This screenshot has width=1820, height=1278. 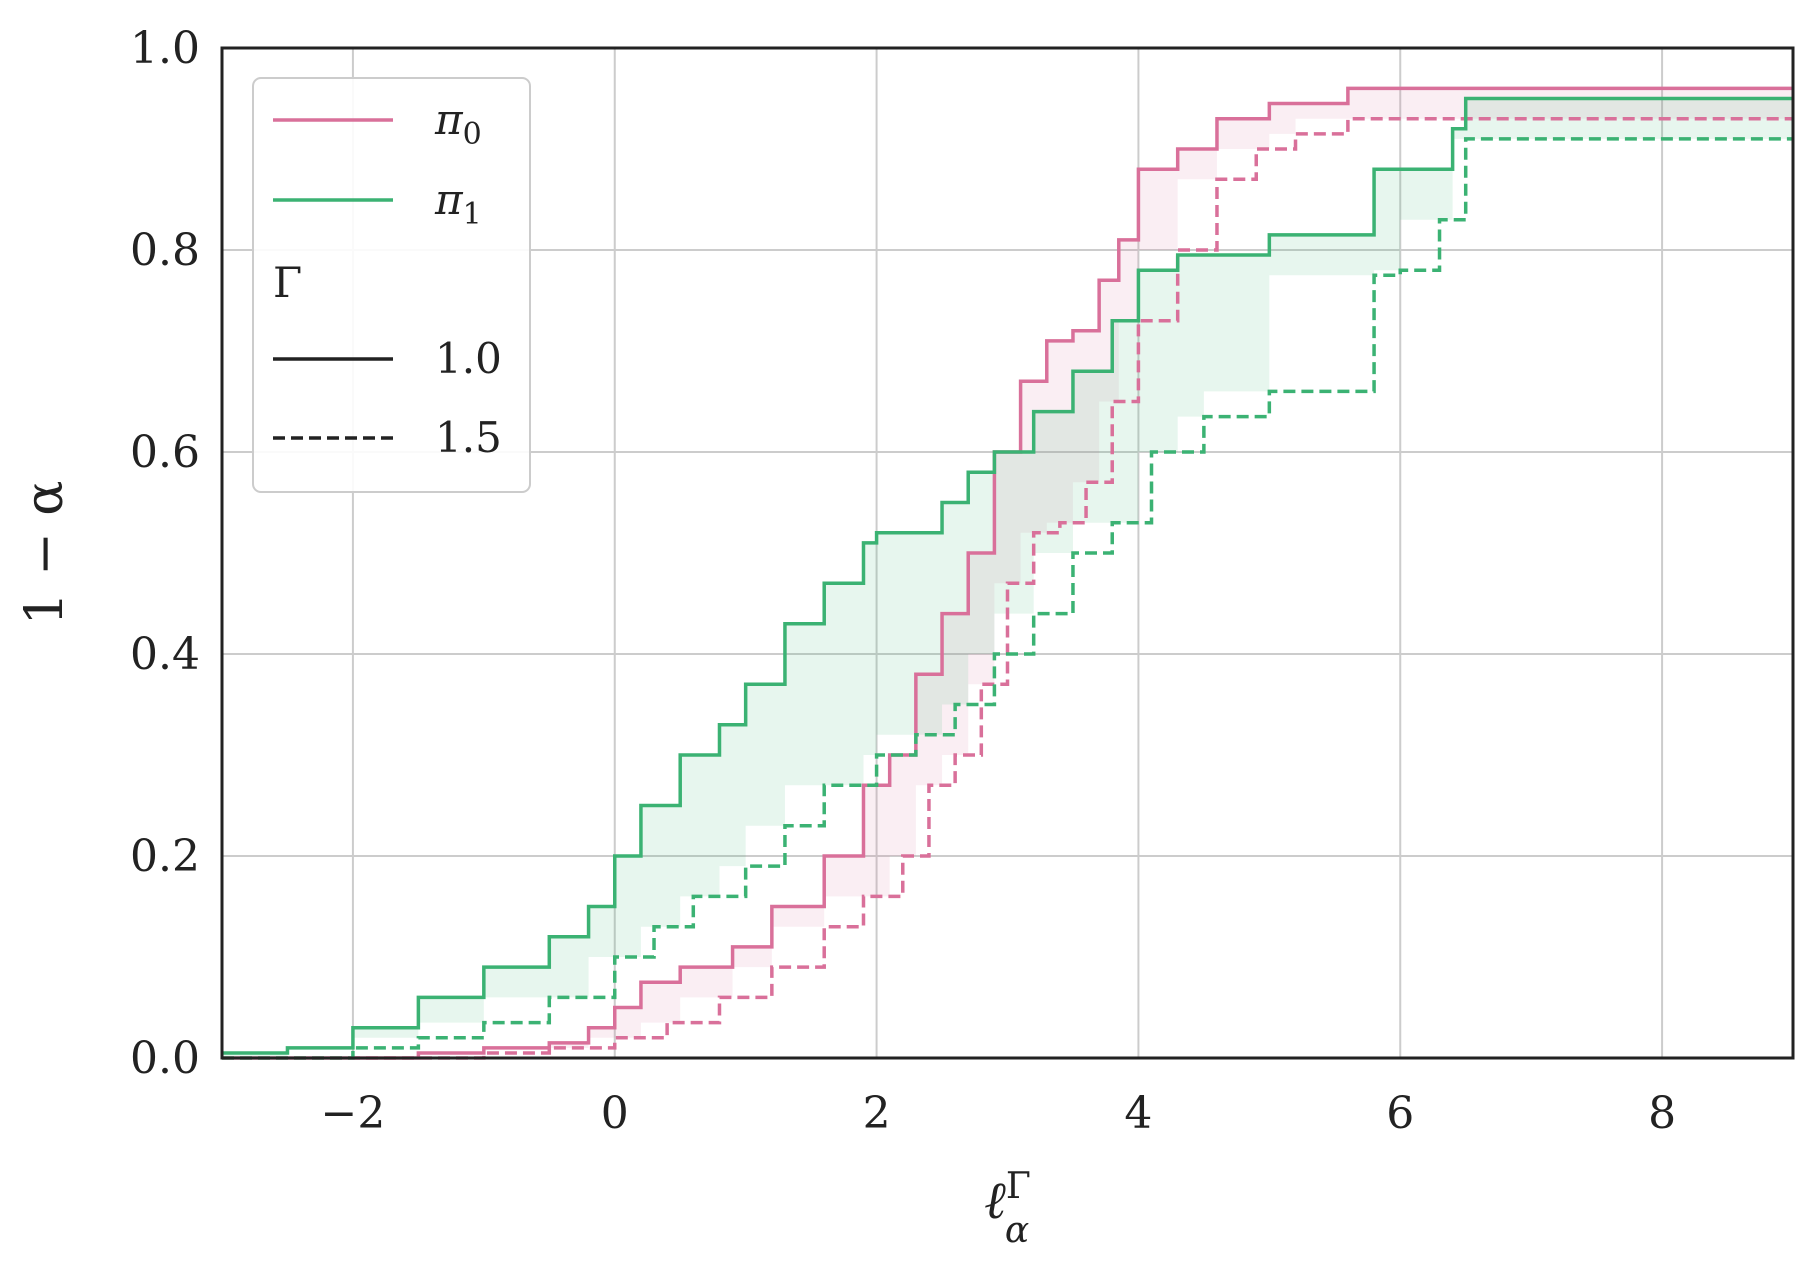 What do you see at coordinates (165, 452) in the screenshot?
I see `y-tick-label: 0.6` at bounding box center [165, 452].